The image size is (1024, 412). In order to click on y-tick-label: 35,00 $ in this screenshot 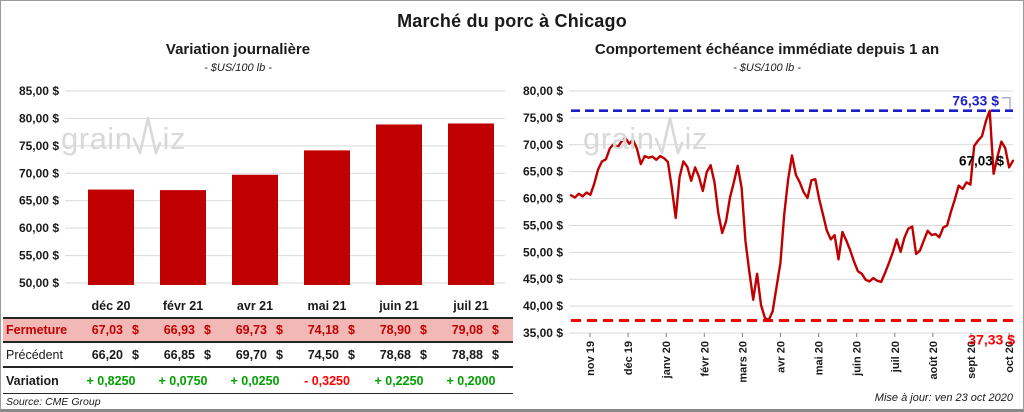, I will do `click(543, 333)`.